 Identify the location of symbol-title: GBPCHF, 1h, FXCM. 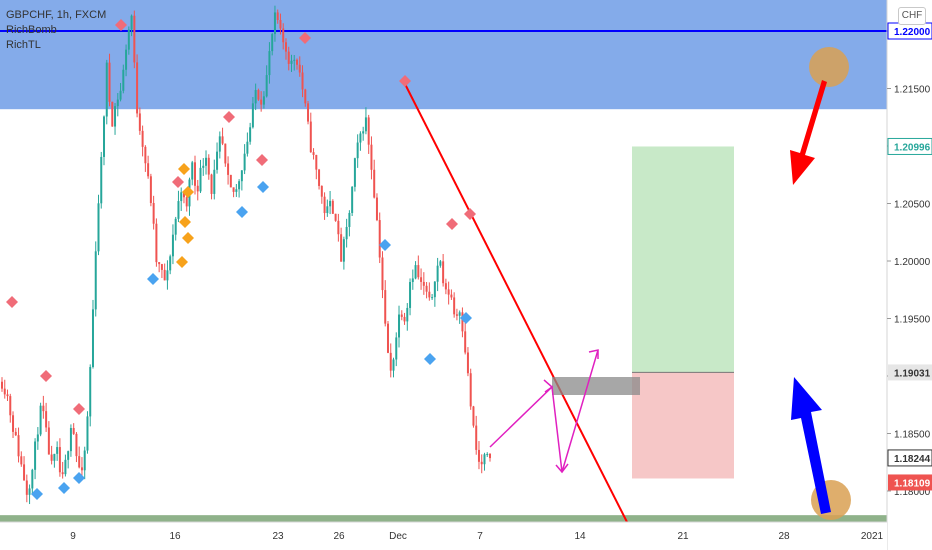
(56, 15).